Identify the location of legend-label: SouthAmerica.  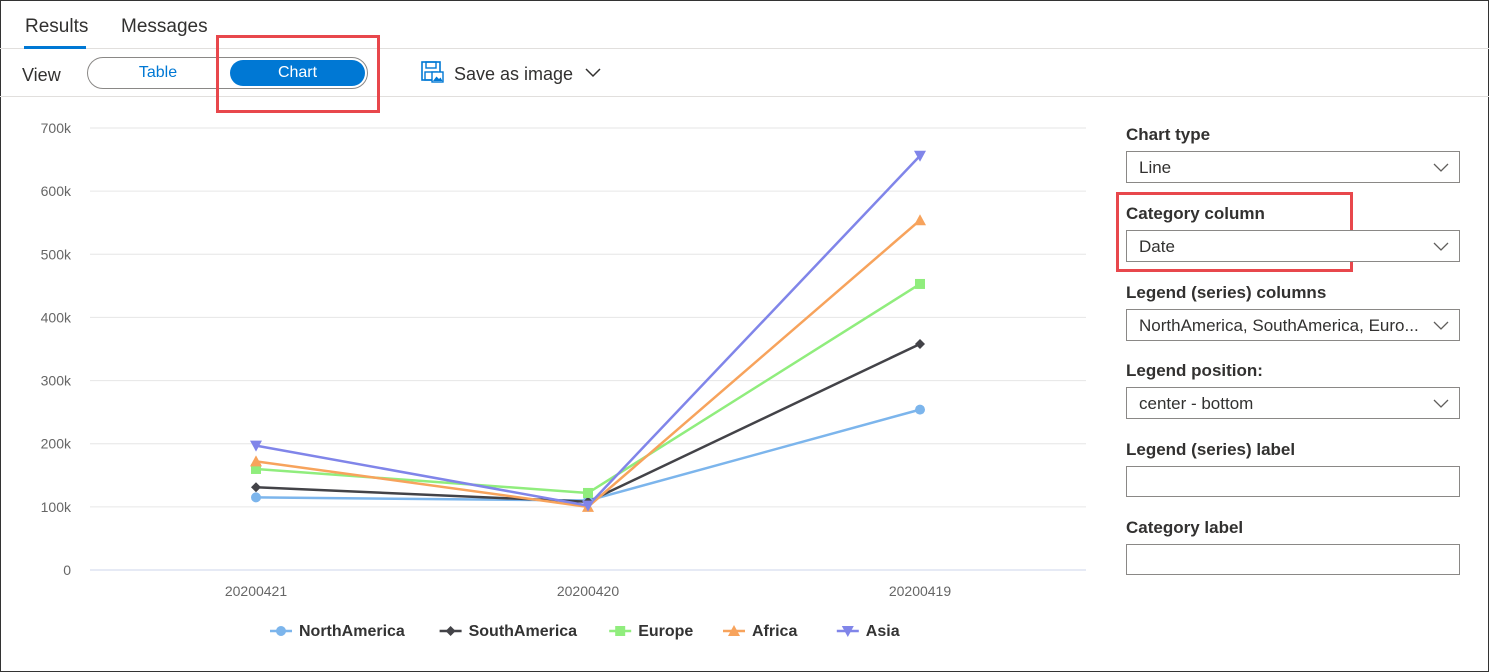
(523, 631).